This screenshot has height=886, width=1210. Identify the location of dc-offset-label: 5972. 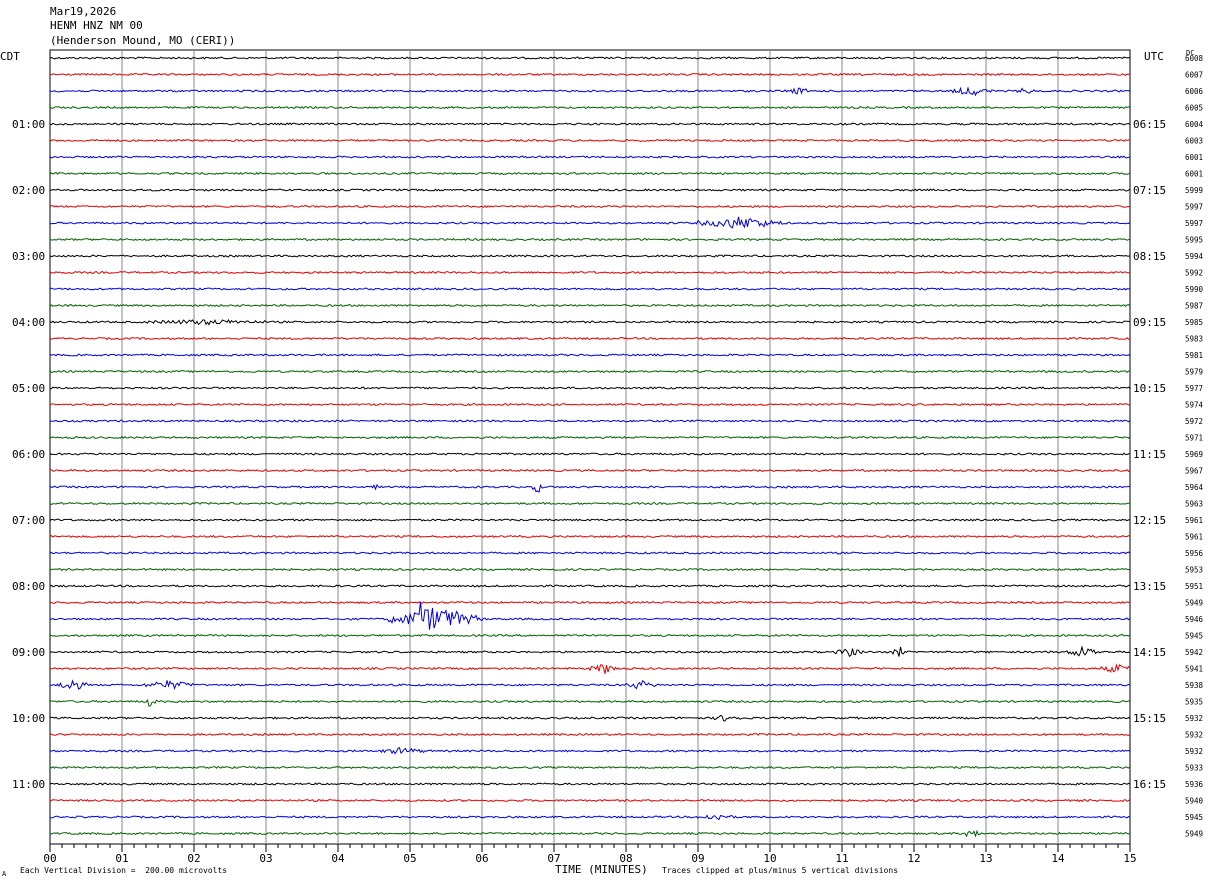
(1194, 421).